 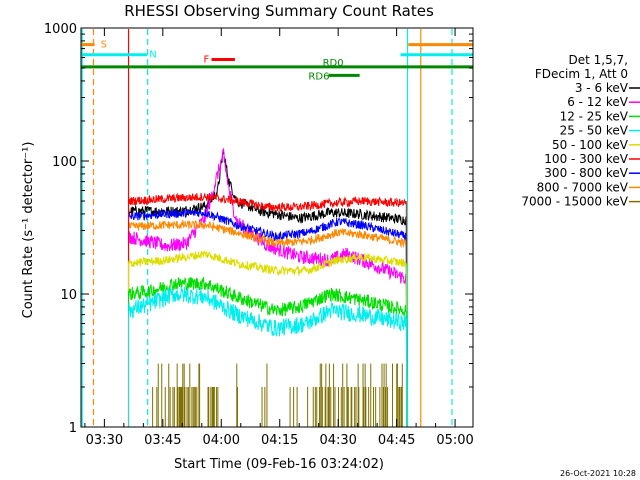 I want to click on y-tick-label: 1, so click(x=73, y=428).